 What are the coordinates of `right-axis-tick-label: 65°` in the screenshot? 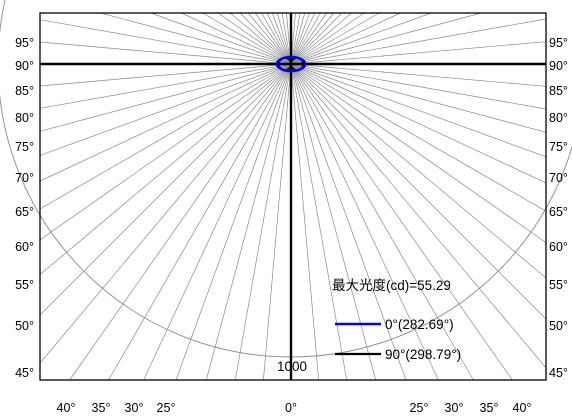 It's located at (558, 212).